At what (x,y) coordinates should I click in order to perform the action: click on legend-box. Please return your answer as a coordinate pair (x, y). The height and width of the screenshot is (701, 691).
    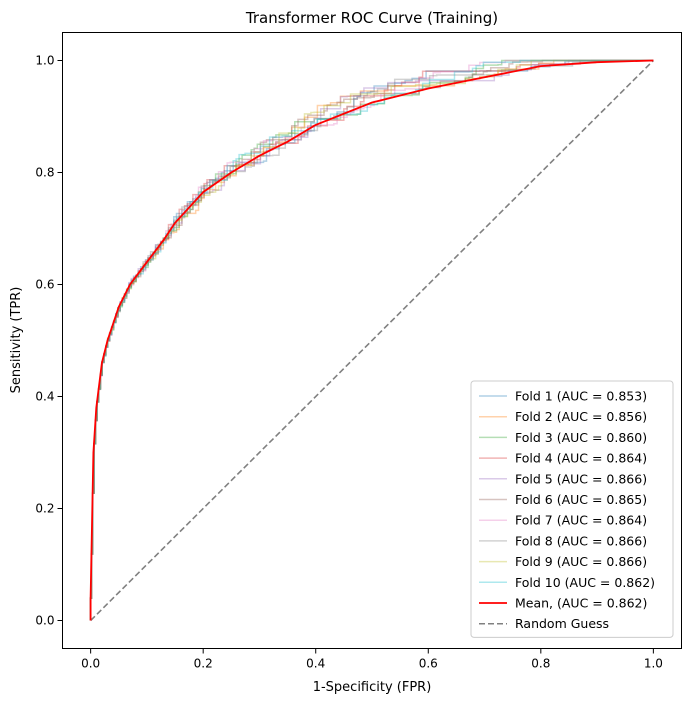
    Looking at the image, I should click on (572, 509).